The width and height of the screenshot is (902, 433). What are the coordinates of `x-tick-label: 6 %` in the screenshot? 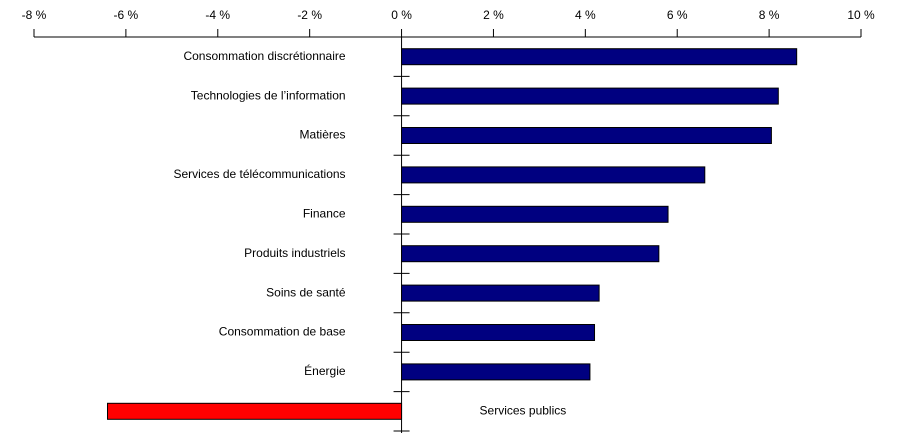 It's located at (677, 15).